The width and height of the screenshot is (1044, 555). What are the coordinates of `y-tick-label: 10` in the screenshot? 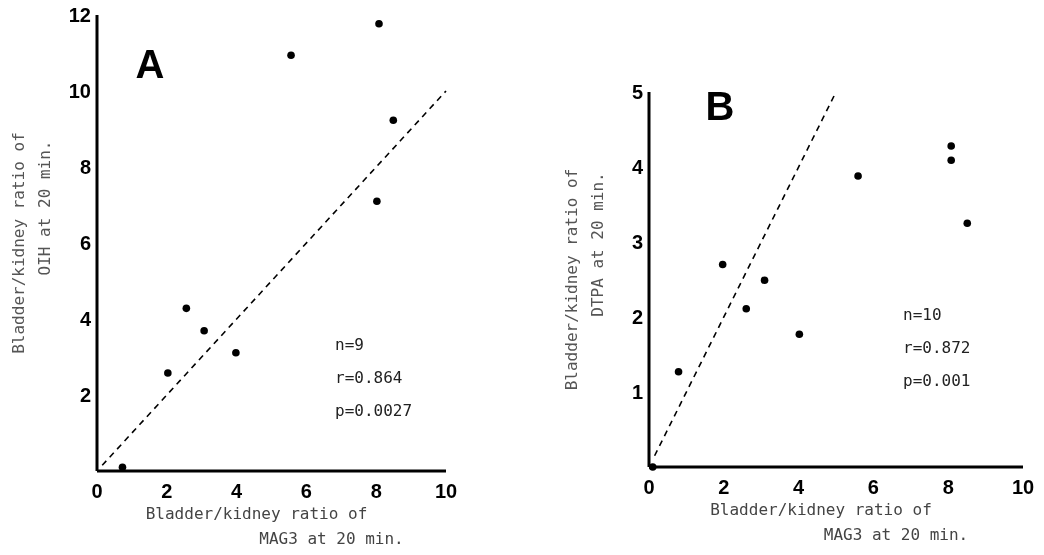 It's located at (79, 91).